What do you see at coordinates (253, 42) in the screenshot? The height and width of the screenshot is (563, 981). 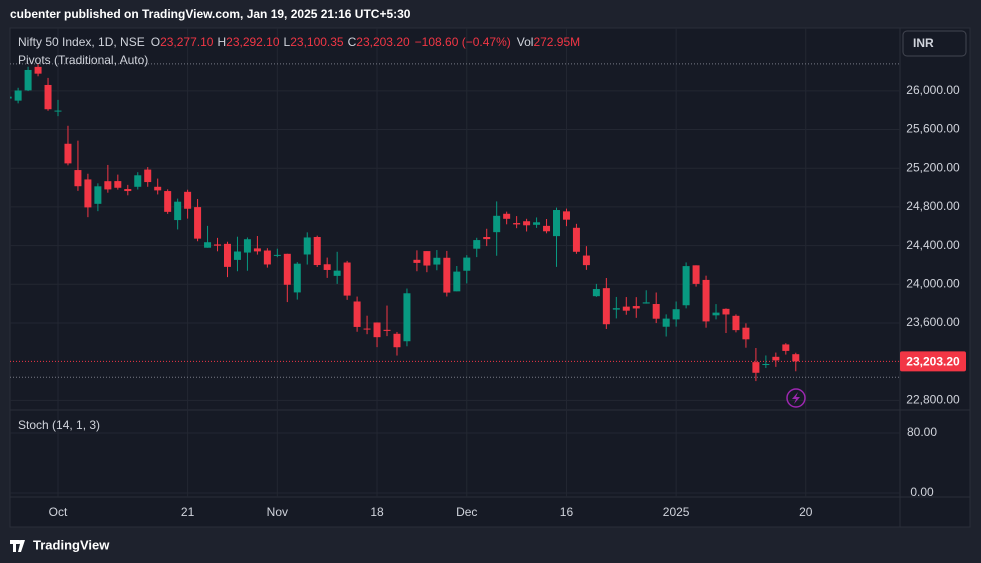 I see `ohlc-value: 23,292.10` at bounding box center [253, 42].